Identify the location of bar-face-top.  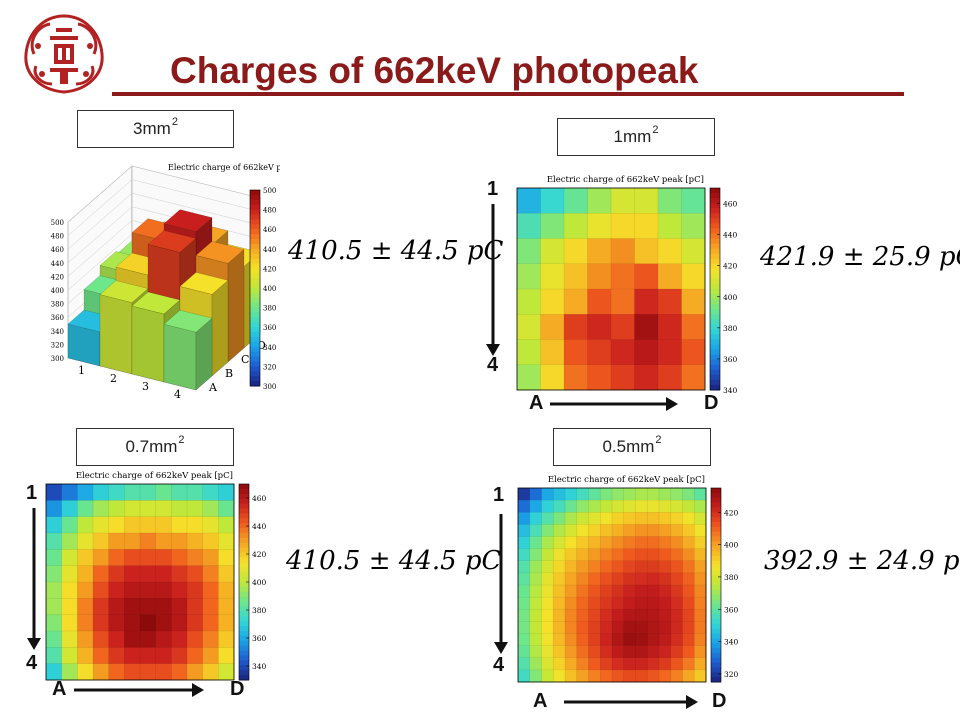
(220, 252).